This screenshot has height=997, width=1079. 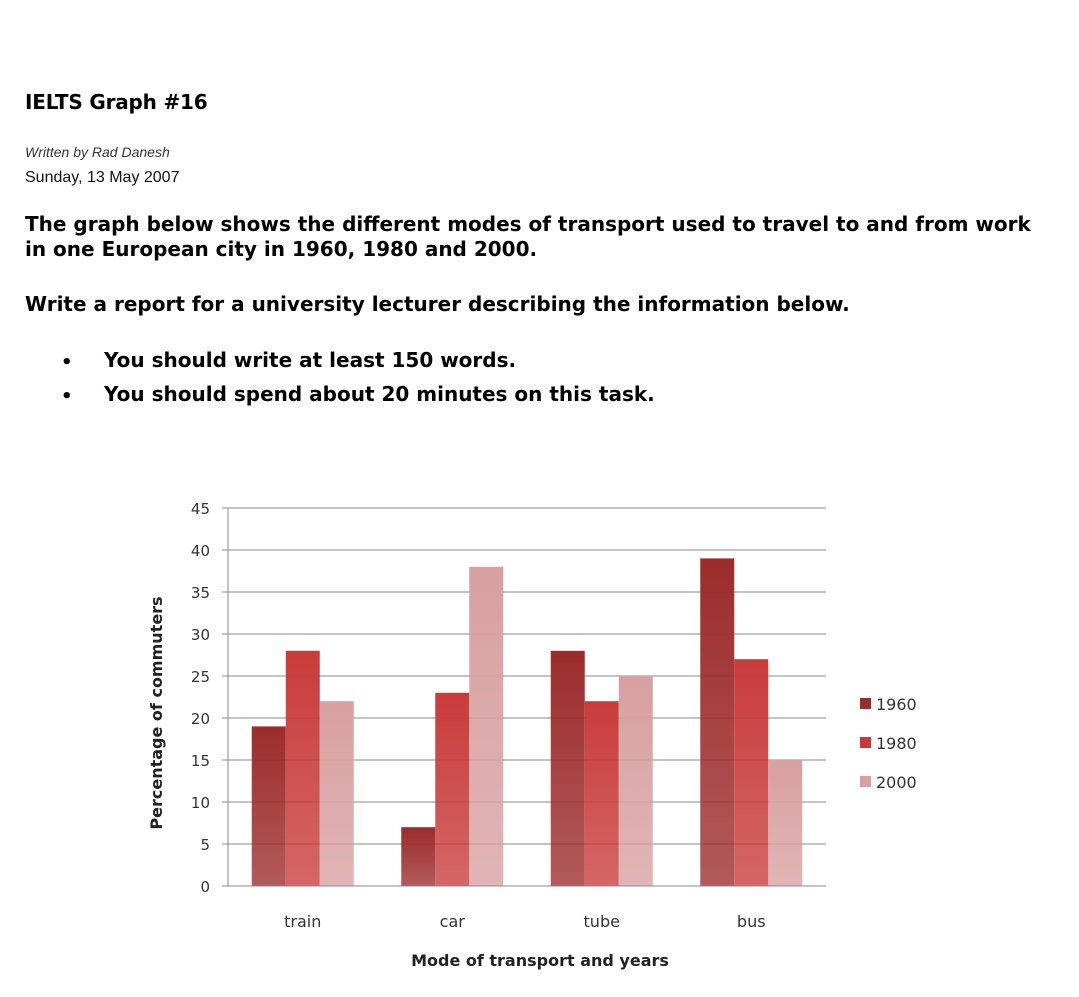 I want to click on legend-label: 1960, so click(x=896, y=704).